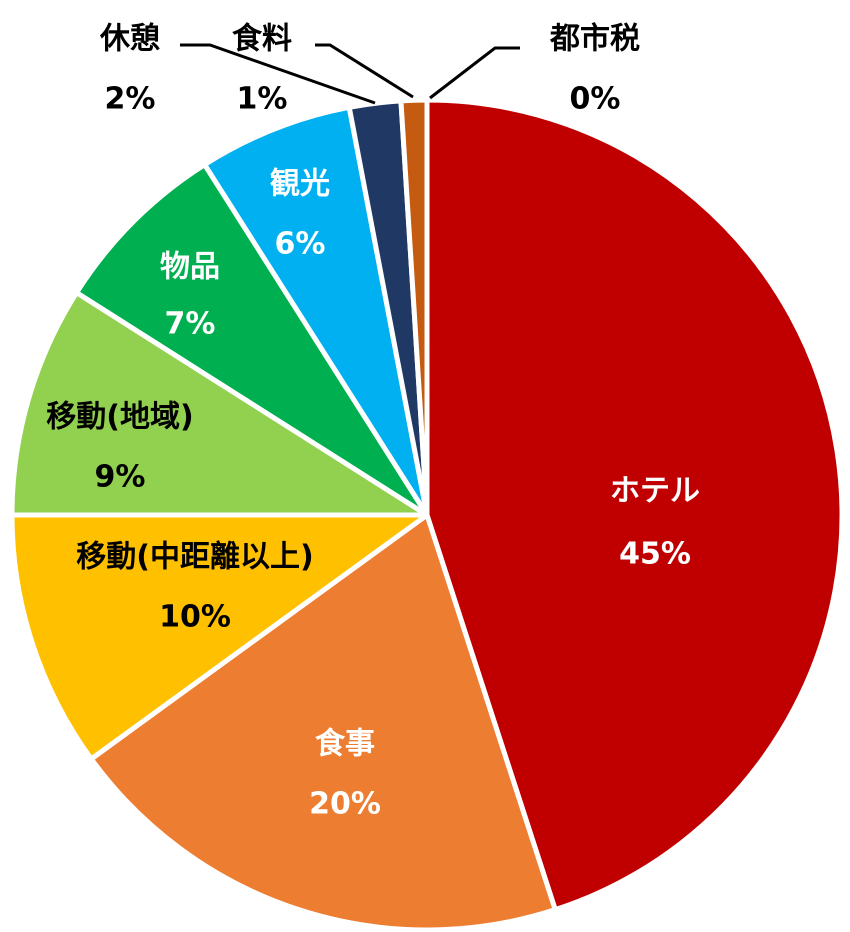  Describe the element at coordinates (129, 39) in the screenshot. I see `slice-label: 休憩` at that location.